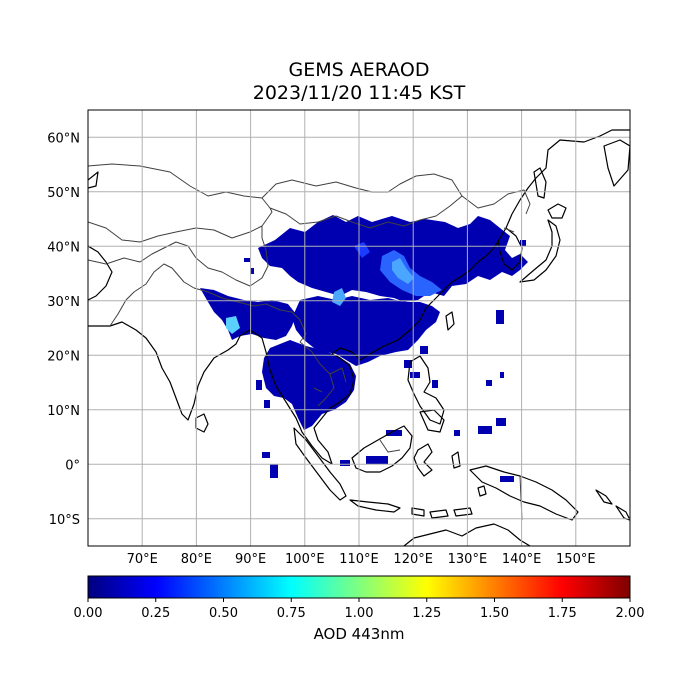 The height and width of the screenshot is (700, 700). What do you see at coordinates (359, 70) in the screenshot?
I see `map-title: GEMS AERAOD` at bounding box center [359, 70].